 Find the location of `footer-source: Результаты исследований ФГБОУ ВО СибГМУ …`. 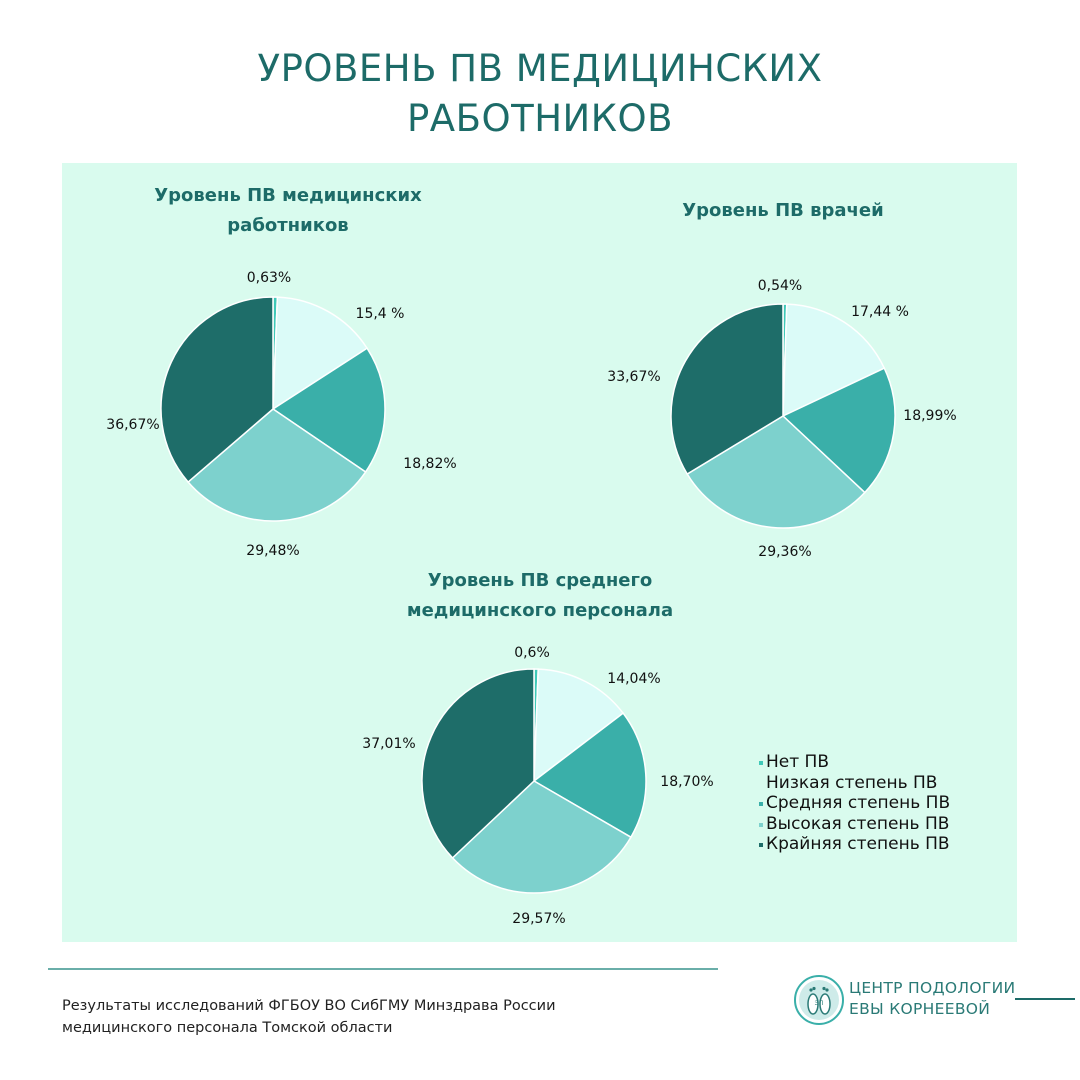

footer-source: Результаты исследований ФГБОУ ВО СибГМУ … is located at coordinates (392, 1017).